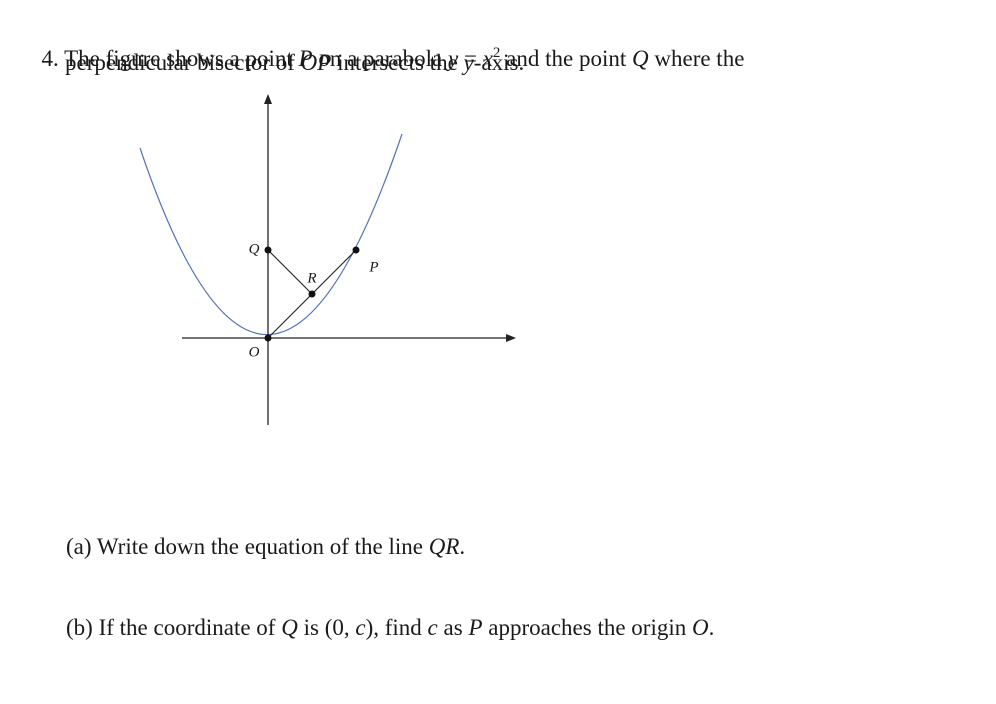 Image resolution: width=996 pixels, height=704 pixels. Describe the element at coordinates (312, 294) in the screenshot. I see `point-r` at that location.